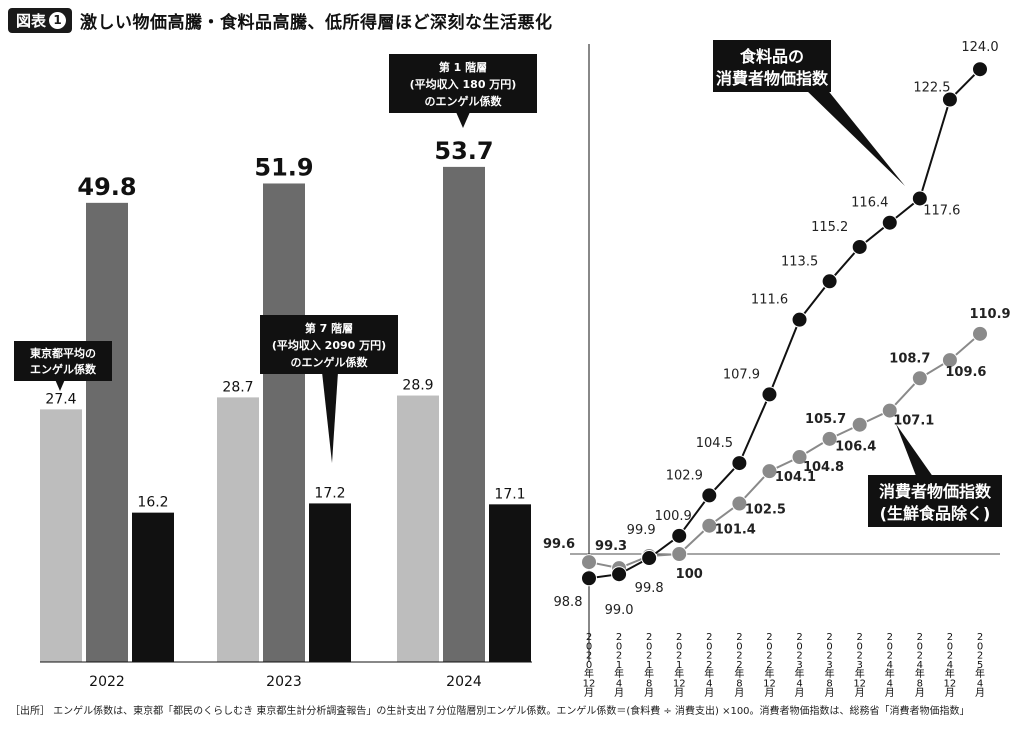 Image resolution: width=1024 pixels, height=736 pixels. Describe the element at coordinates (795, 477) in the screenshot. I see `core-value-label: 104.1` at that location.